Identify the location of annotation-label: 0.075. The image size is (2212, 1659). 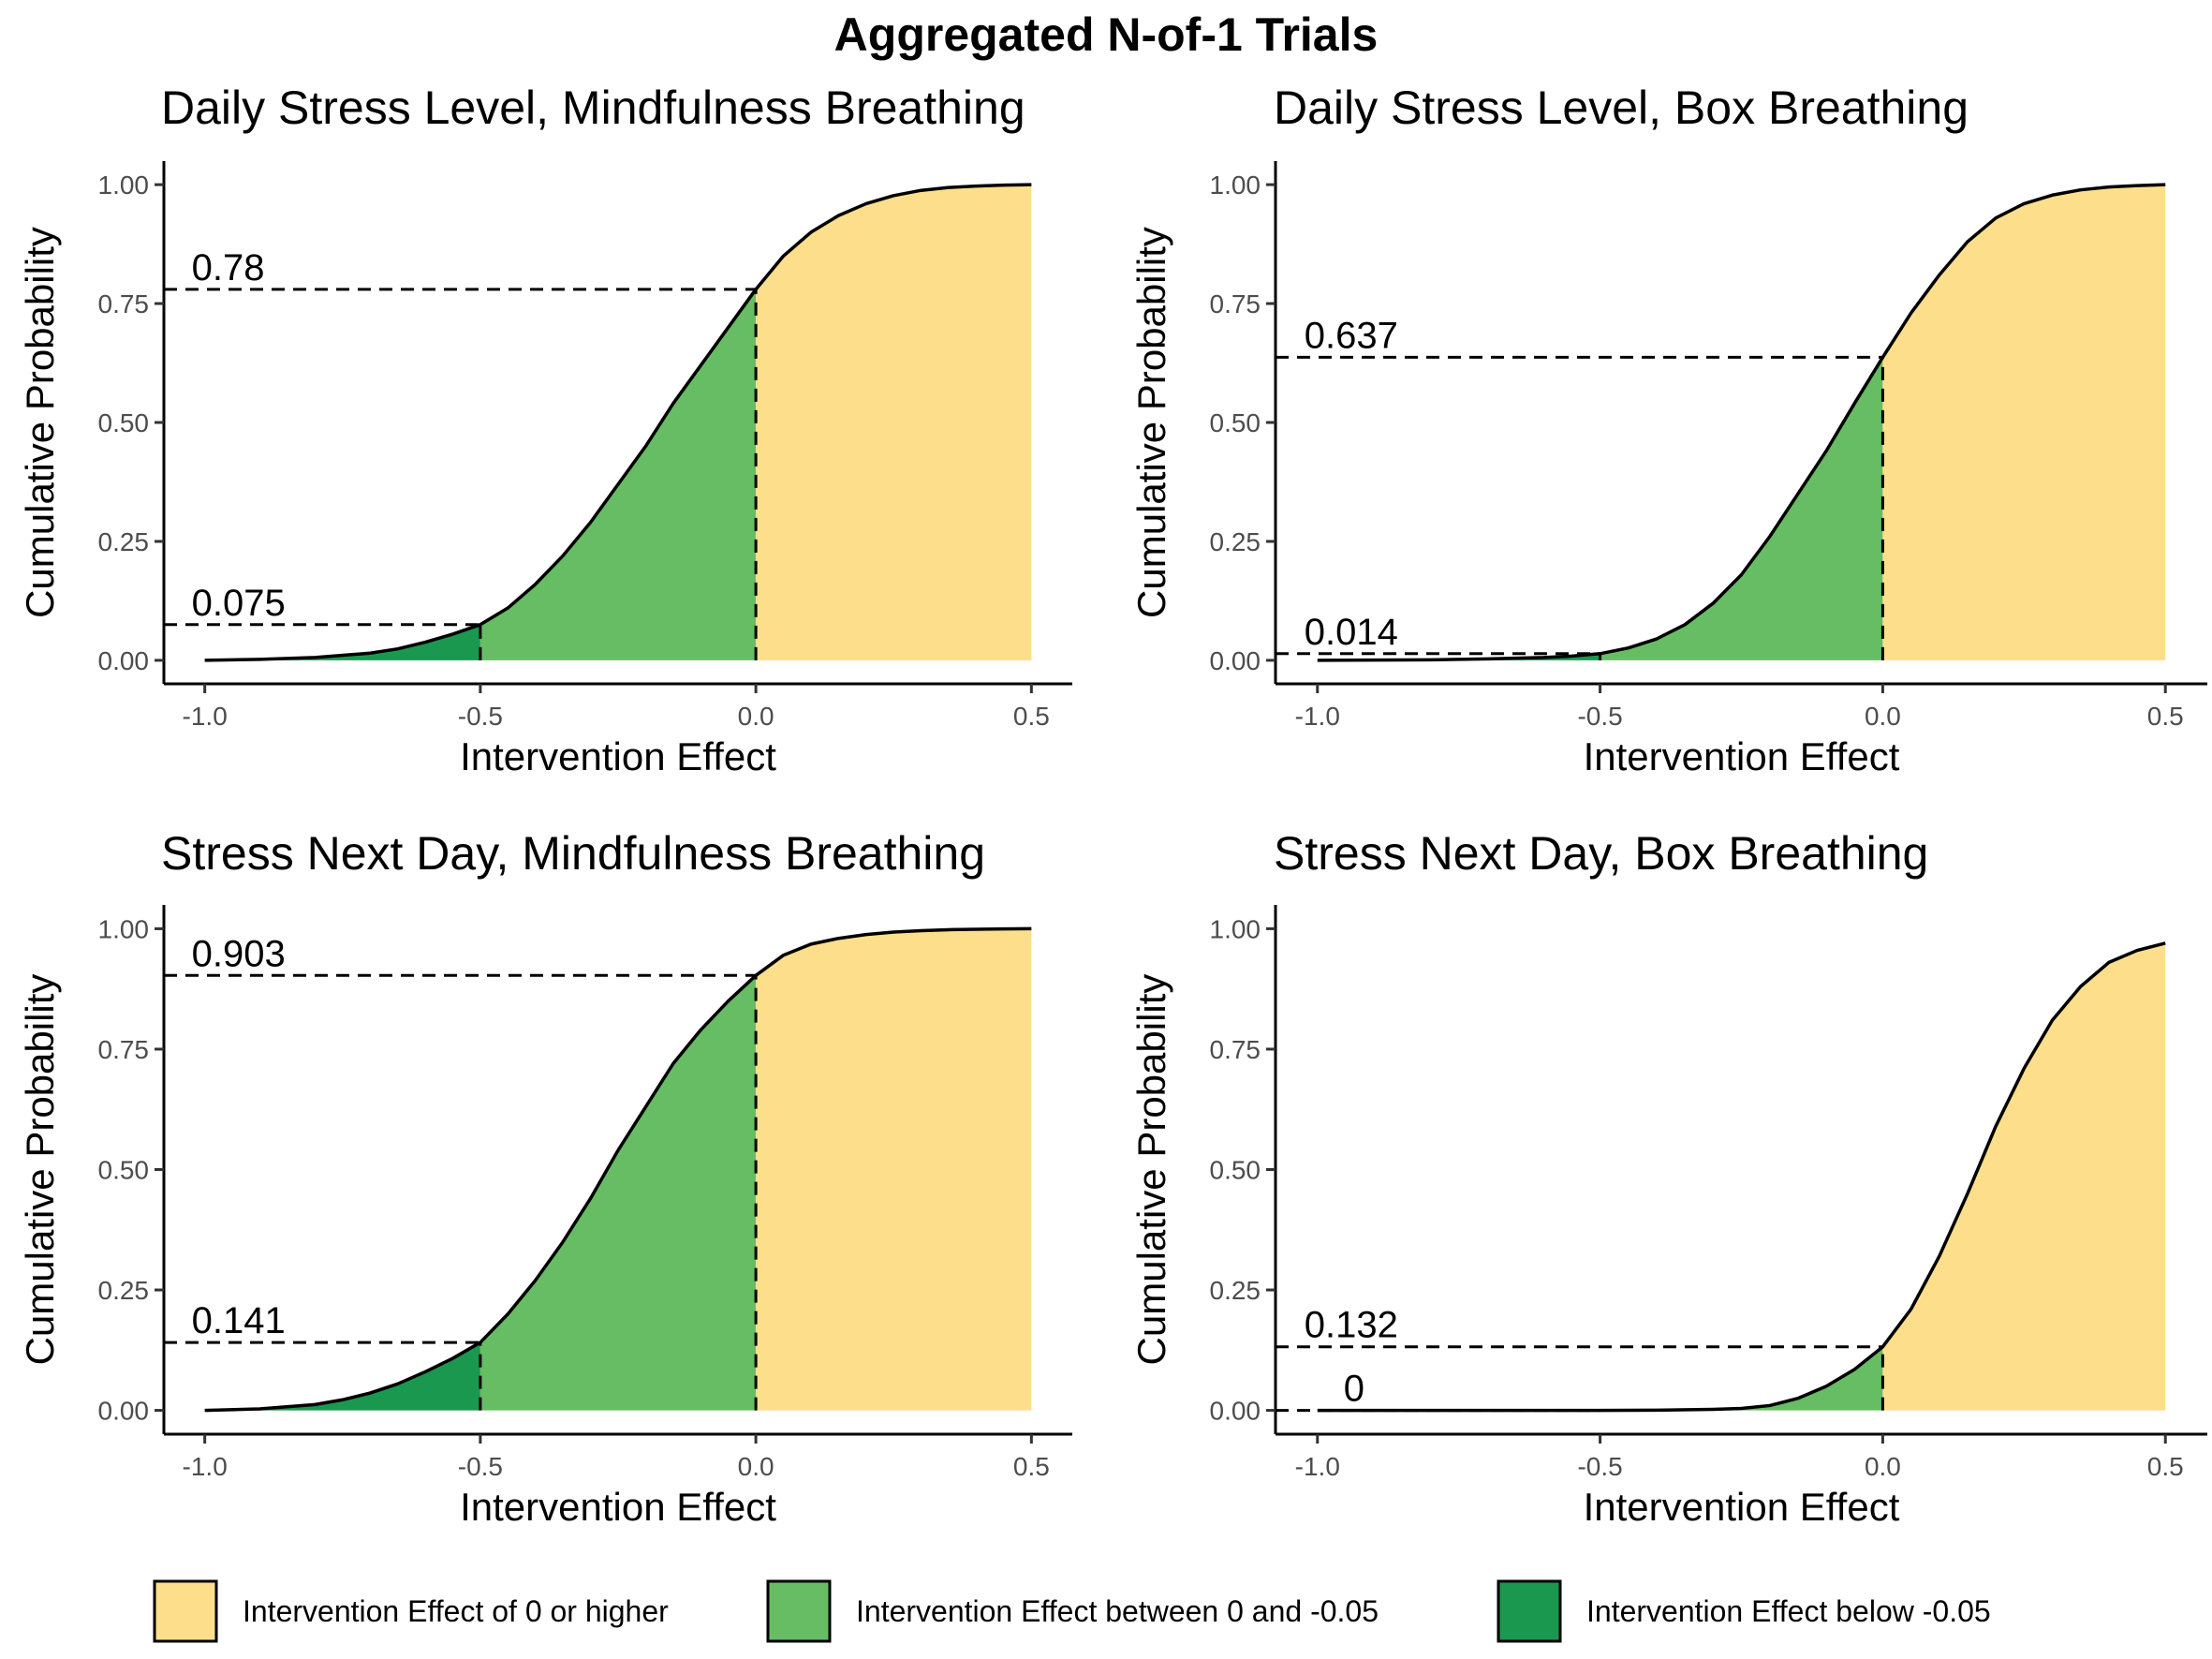
(239, 604).